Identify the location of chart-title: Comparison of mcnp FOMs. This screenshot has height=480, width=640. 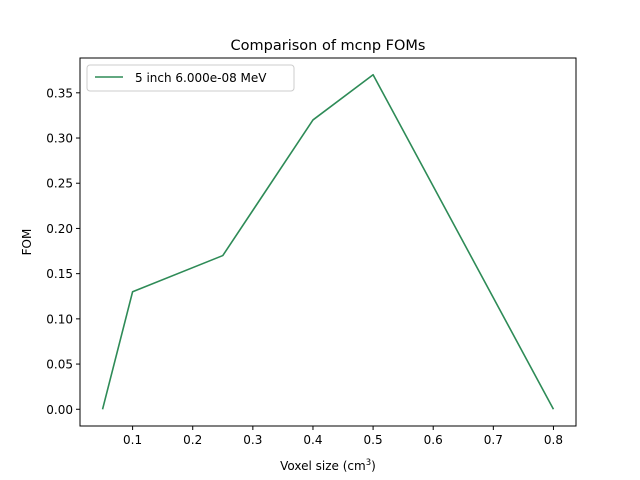
(328, 46).